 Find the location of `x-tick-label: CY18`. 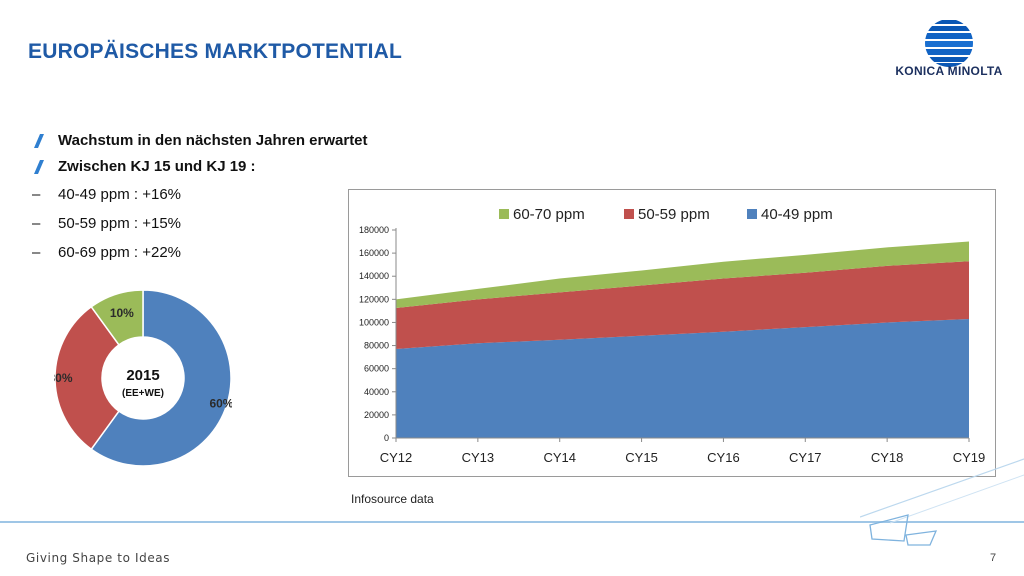

x-tick-label: CY18 is located at coordinates (887, 457).